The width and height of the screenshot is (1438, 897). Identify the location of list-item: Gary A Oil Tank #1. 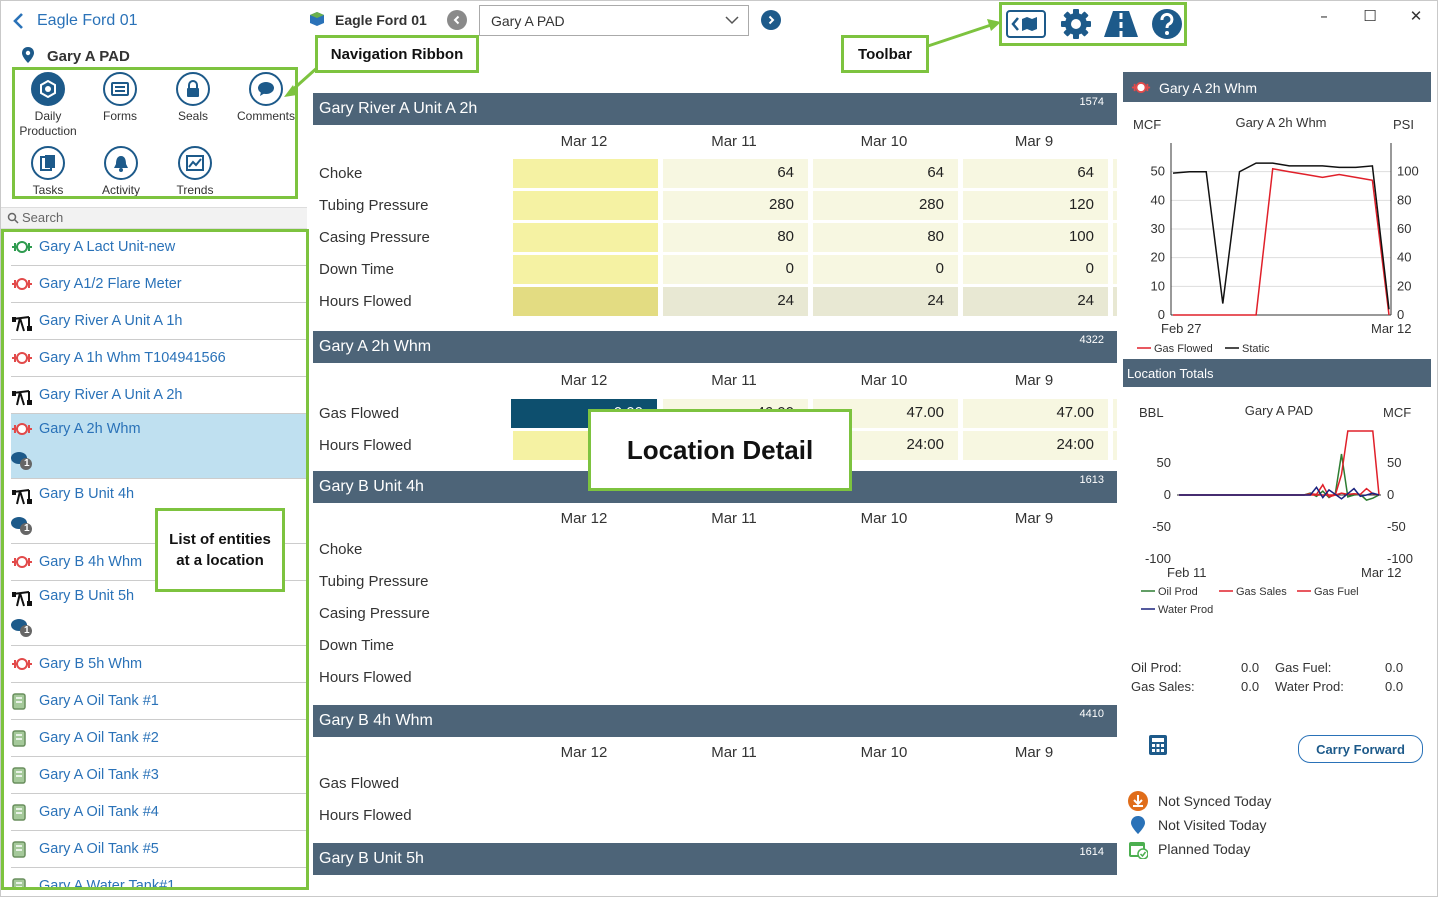
(158, 701).